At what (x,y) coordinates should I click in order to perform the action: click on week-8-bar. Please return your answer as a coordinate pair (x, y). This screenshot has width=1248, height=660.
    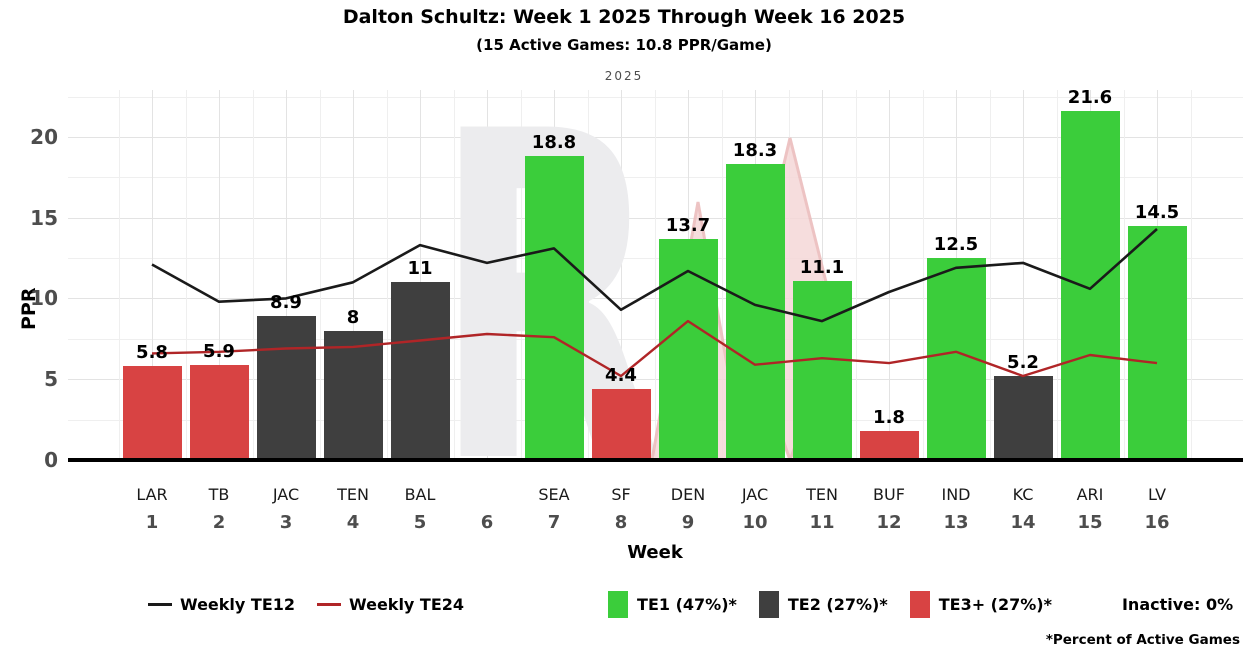
    Looking at the image, I should click on (621, 424).